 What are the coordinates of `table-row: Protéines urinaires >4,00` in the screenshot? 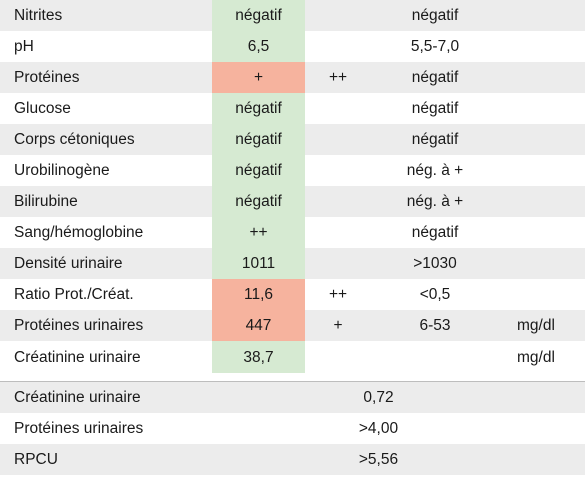 It's located at (292, 428).